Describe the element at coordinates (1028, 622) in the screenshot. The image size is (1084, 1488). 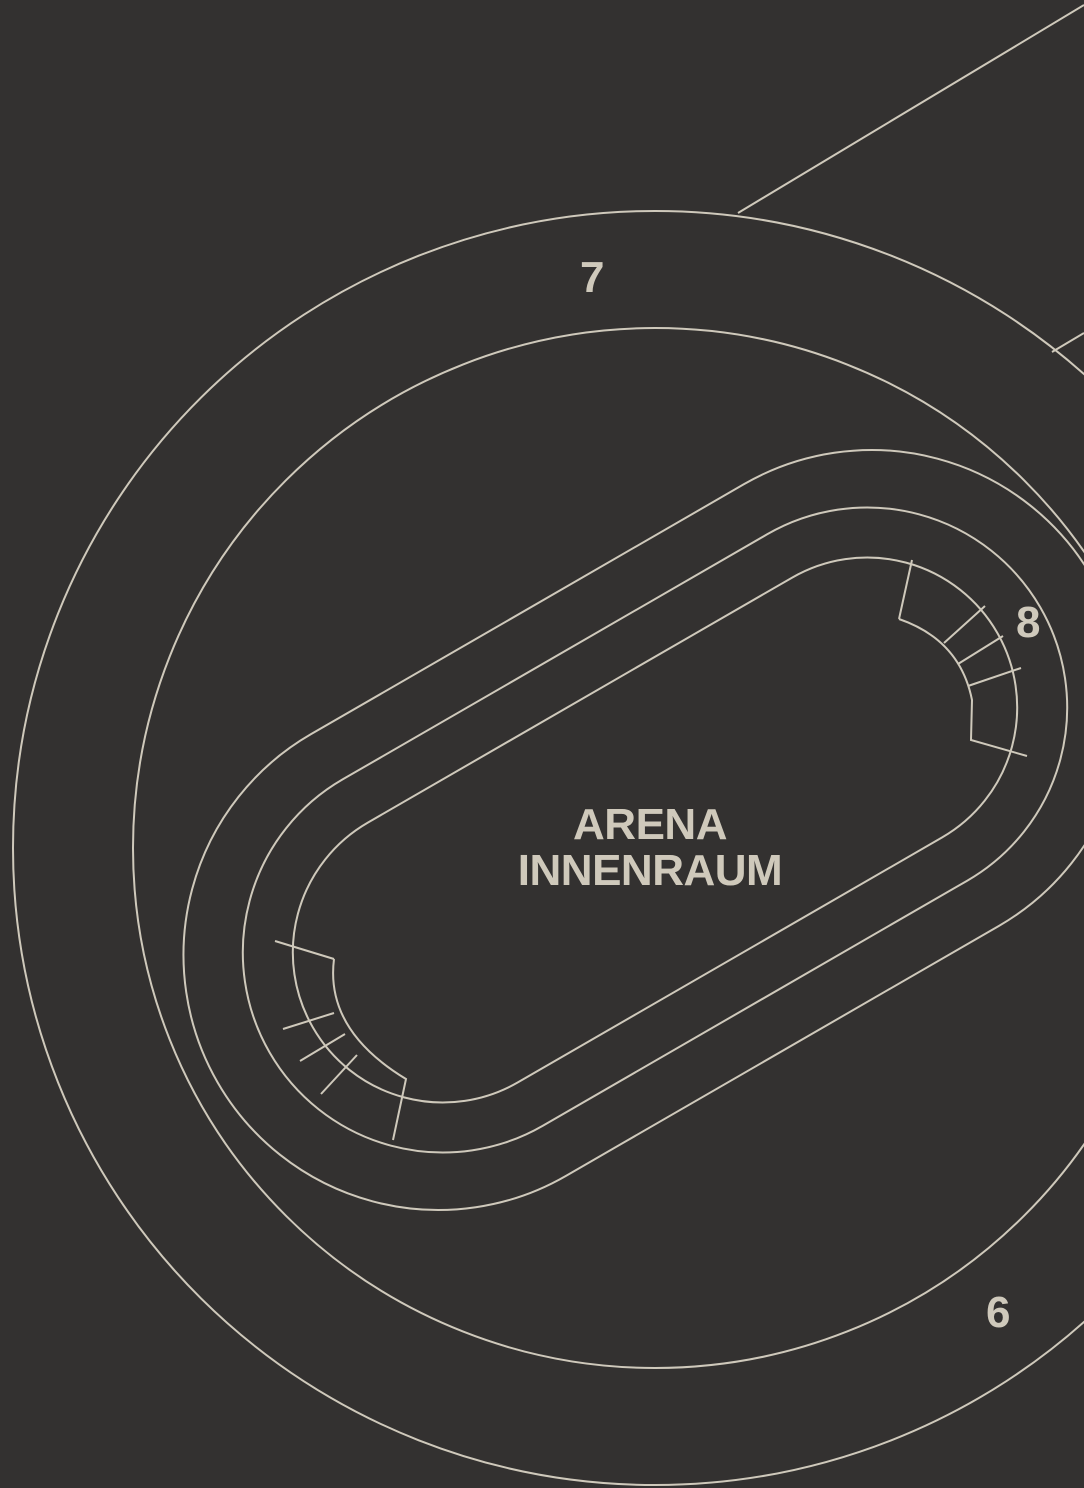
I see `section-label-8: 8` at that location.